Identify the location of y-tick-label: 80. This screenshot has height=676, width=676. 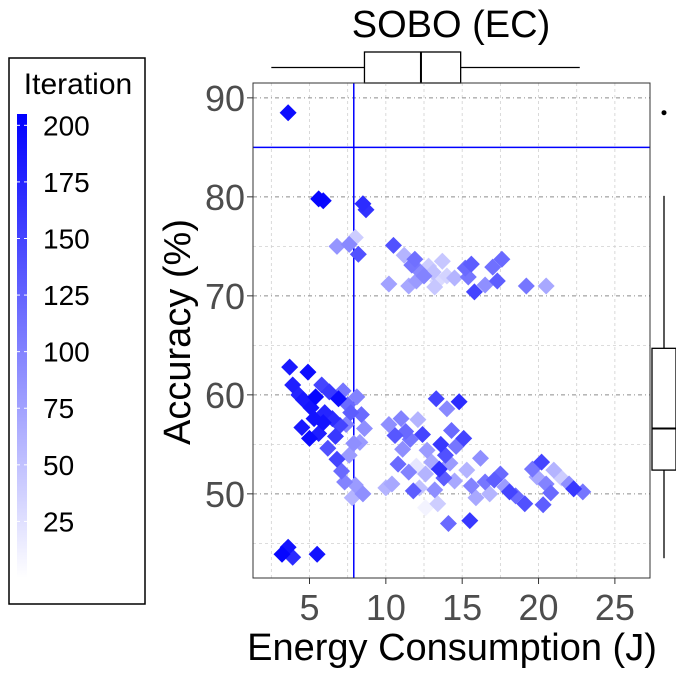
(225, 197).